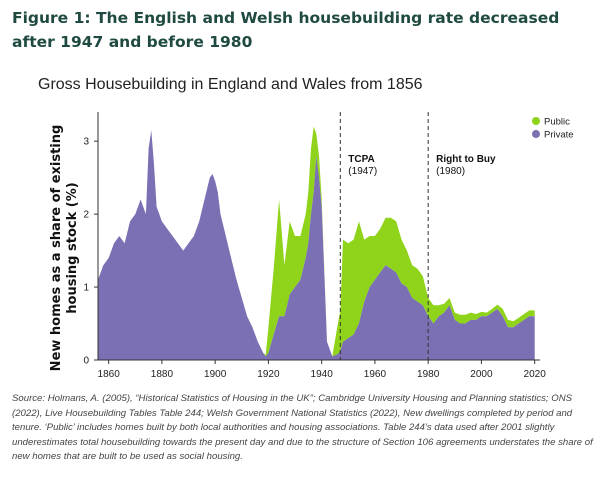 The width and height of the screenshot is (602, 483). What do you see at coordinates (86, 288) in the screenshot?
I see `y-tick-label-1: 1` at bounding box center [86, 288].